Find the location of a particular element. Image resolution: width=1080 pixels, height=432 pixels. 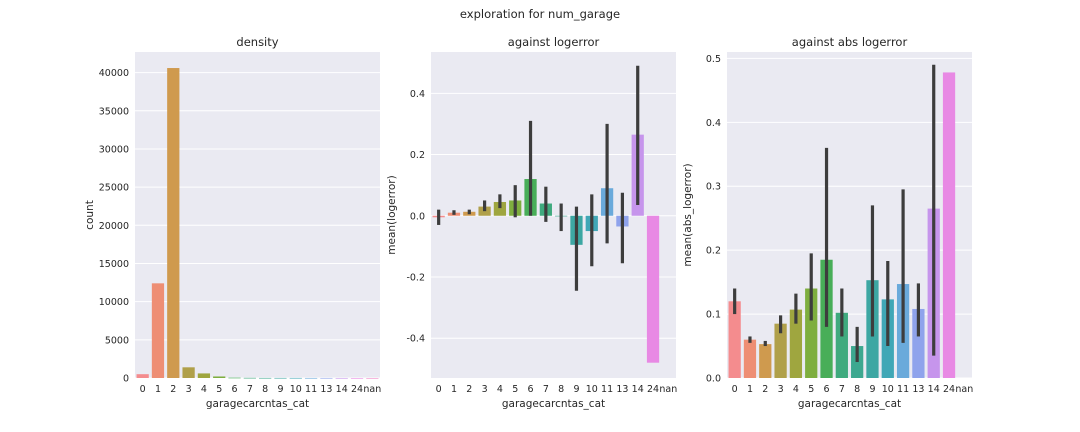

panel-title: against abs logerror is located at coordinates (850, 42).